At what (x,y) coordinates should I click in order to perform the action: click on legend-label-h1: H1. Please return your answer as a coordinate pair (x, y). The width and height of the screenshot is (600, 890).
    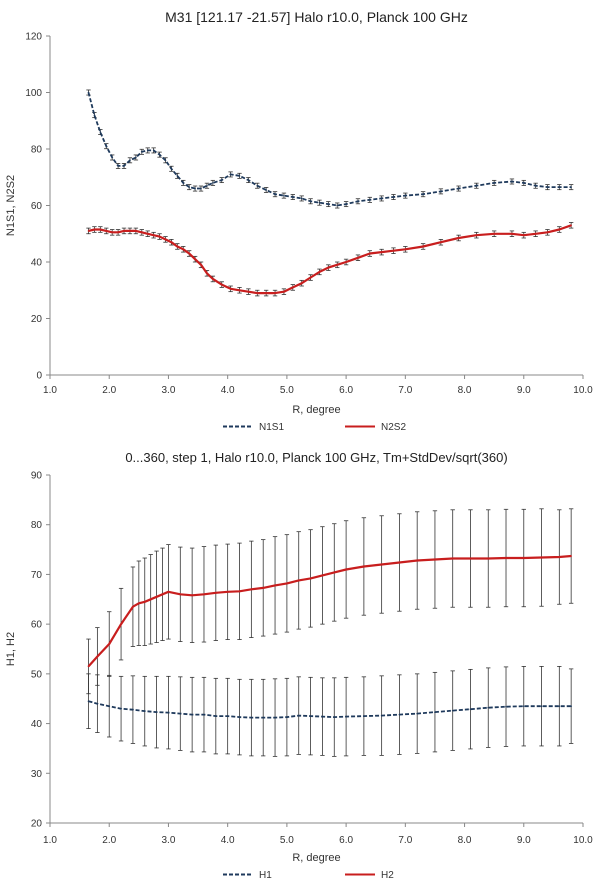
    Looking at the image, I should click on (265, 875).